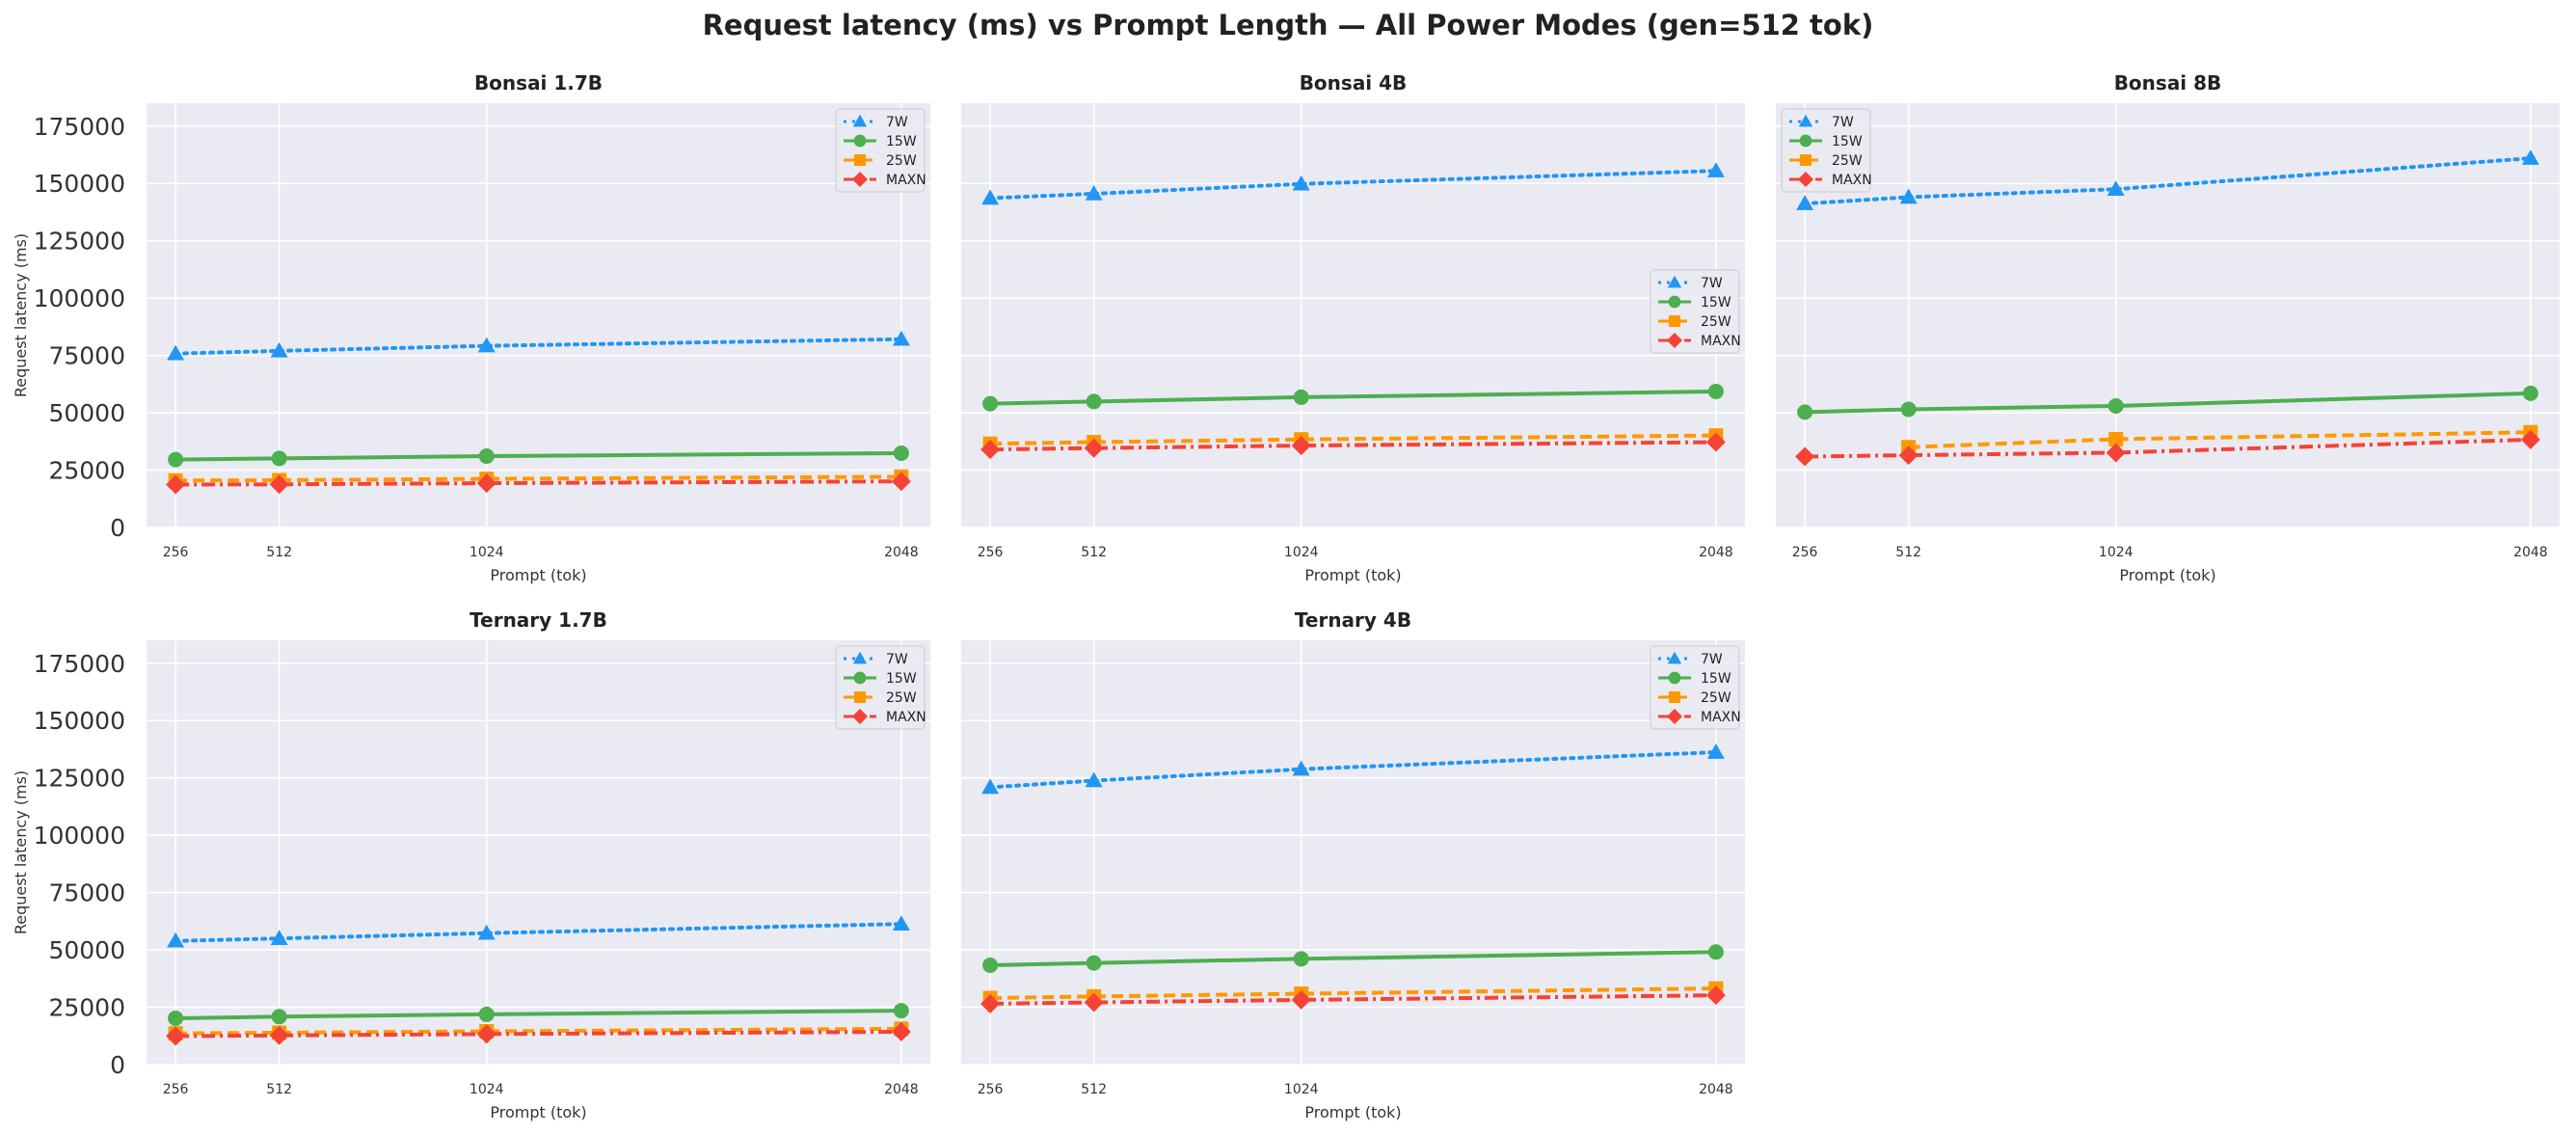 The width and height of the screenshot is (2576, 1134). What do you see at coordinates (87, 413) in the screenshot?
I see `y-tick-label: 50000` at bounding box center [87, 413].